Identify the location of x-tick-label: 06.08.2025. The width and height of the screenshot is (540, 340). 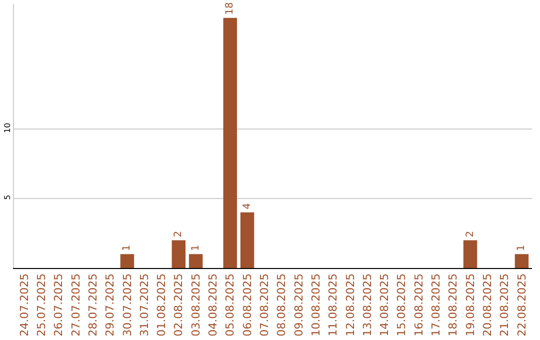
(247, 304).